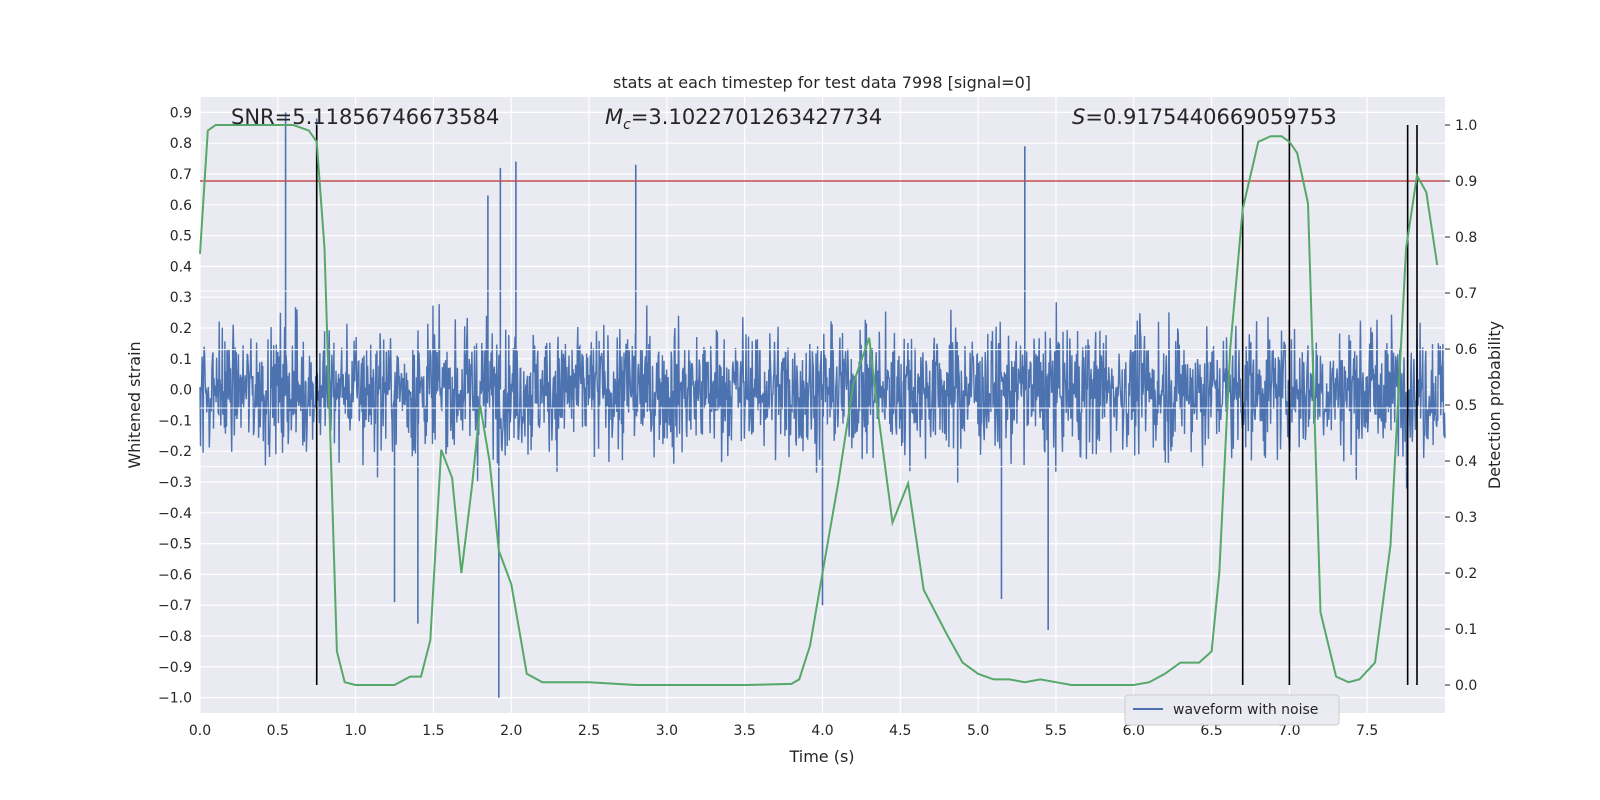 The image size is (1600, 800). What do you see at coordinates (1466, 406) in the screenshot?
I see `y-tick-label-right: 0.5` at bounding box center [1466, 406].